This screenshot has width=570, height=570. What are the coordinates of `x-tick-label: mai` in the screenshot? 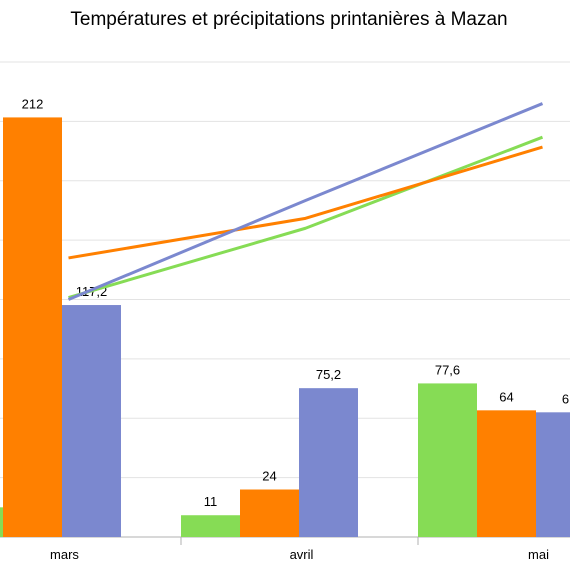 It's located at (538, 554).